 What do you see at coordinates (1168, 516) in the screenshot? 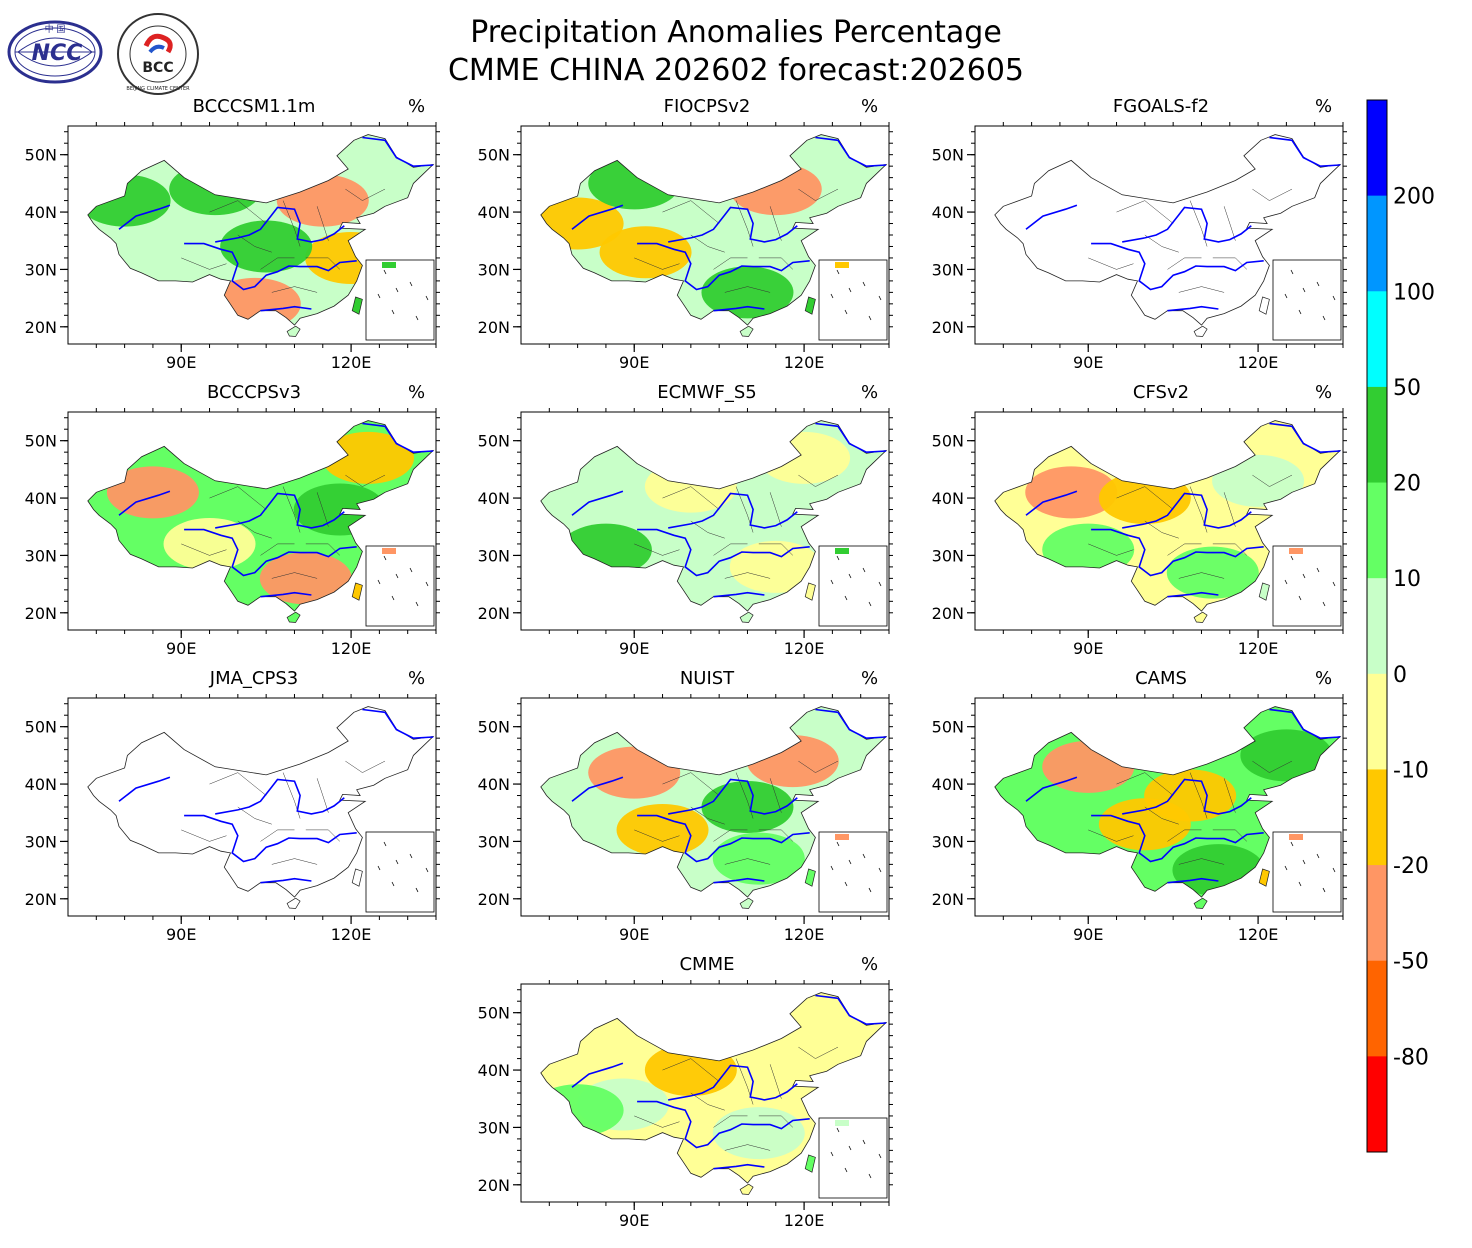
I see `country-border` at bounding box center [1168, 516].